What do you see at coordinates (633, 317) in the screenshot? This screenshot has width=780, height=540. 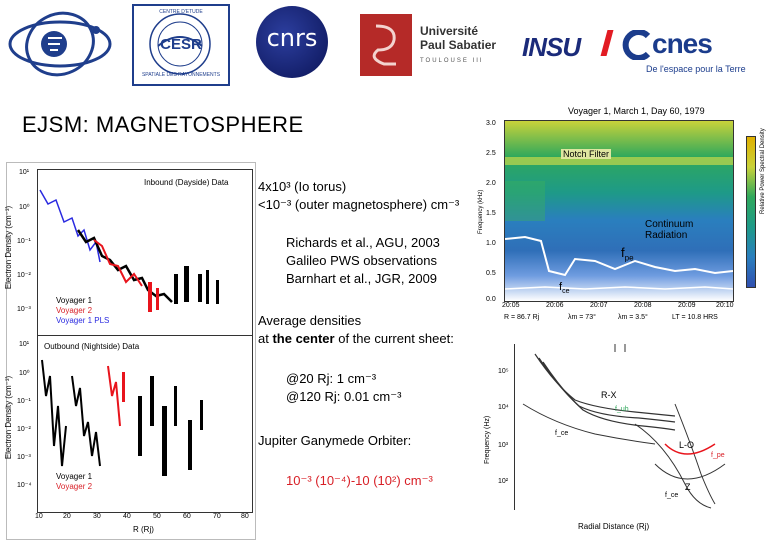 I see `spec-footer-lam2: λm = 3.5°` at bounding box center [633, 317].